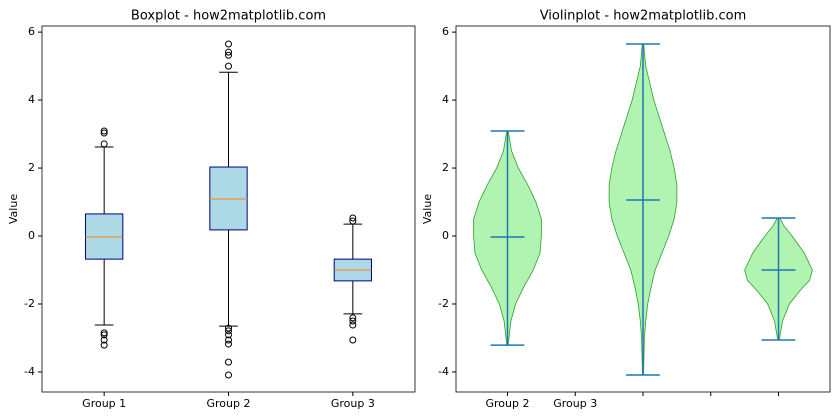  Describe the element at coordinates (228, 16) in the screenshot. I see `chart-title: Boxplot - how2matplotlib.com` at that location.